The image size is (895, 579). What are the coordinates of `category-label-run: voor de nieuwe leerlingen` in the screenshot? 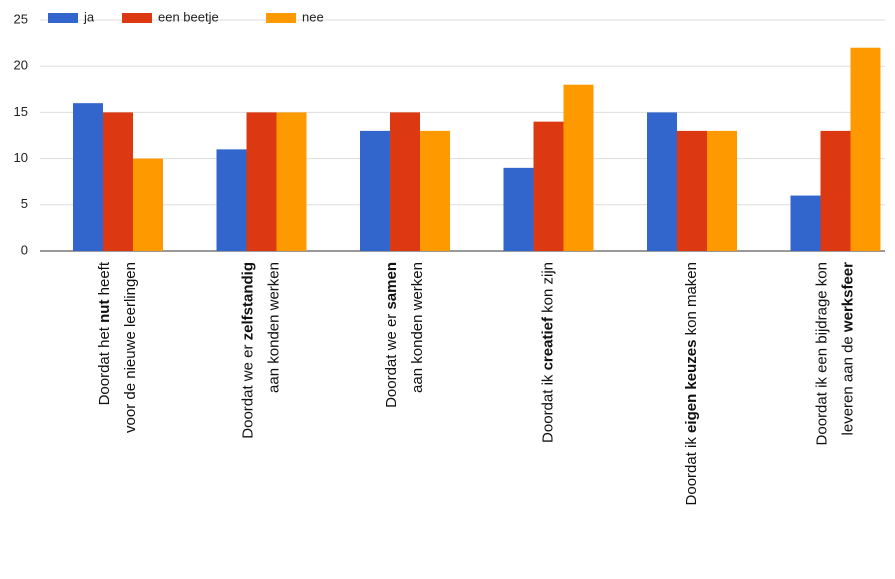 It's located at (130, 347).